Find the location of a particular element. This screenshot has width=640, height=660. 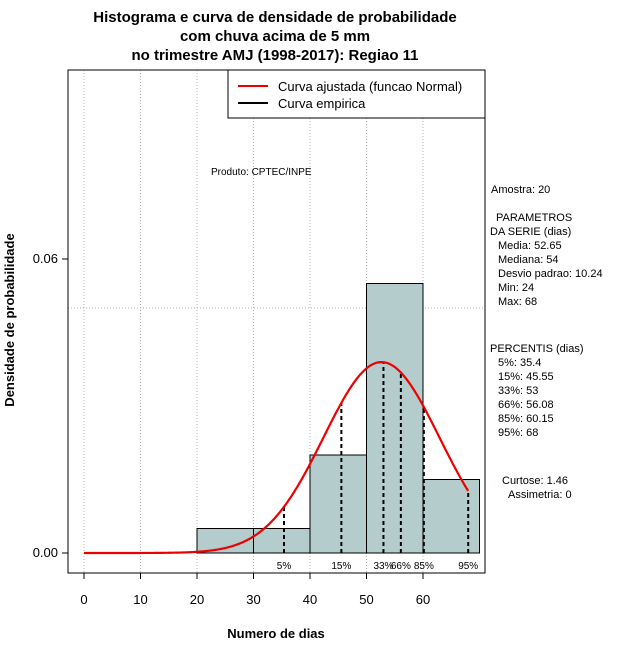

percentile-label-5: 95% is located at coordinates (468, 566).